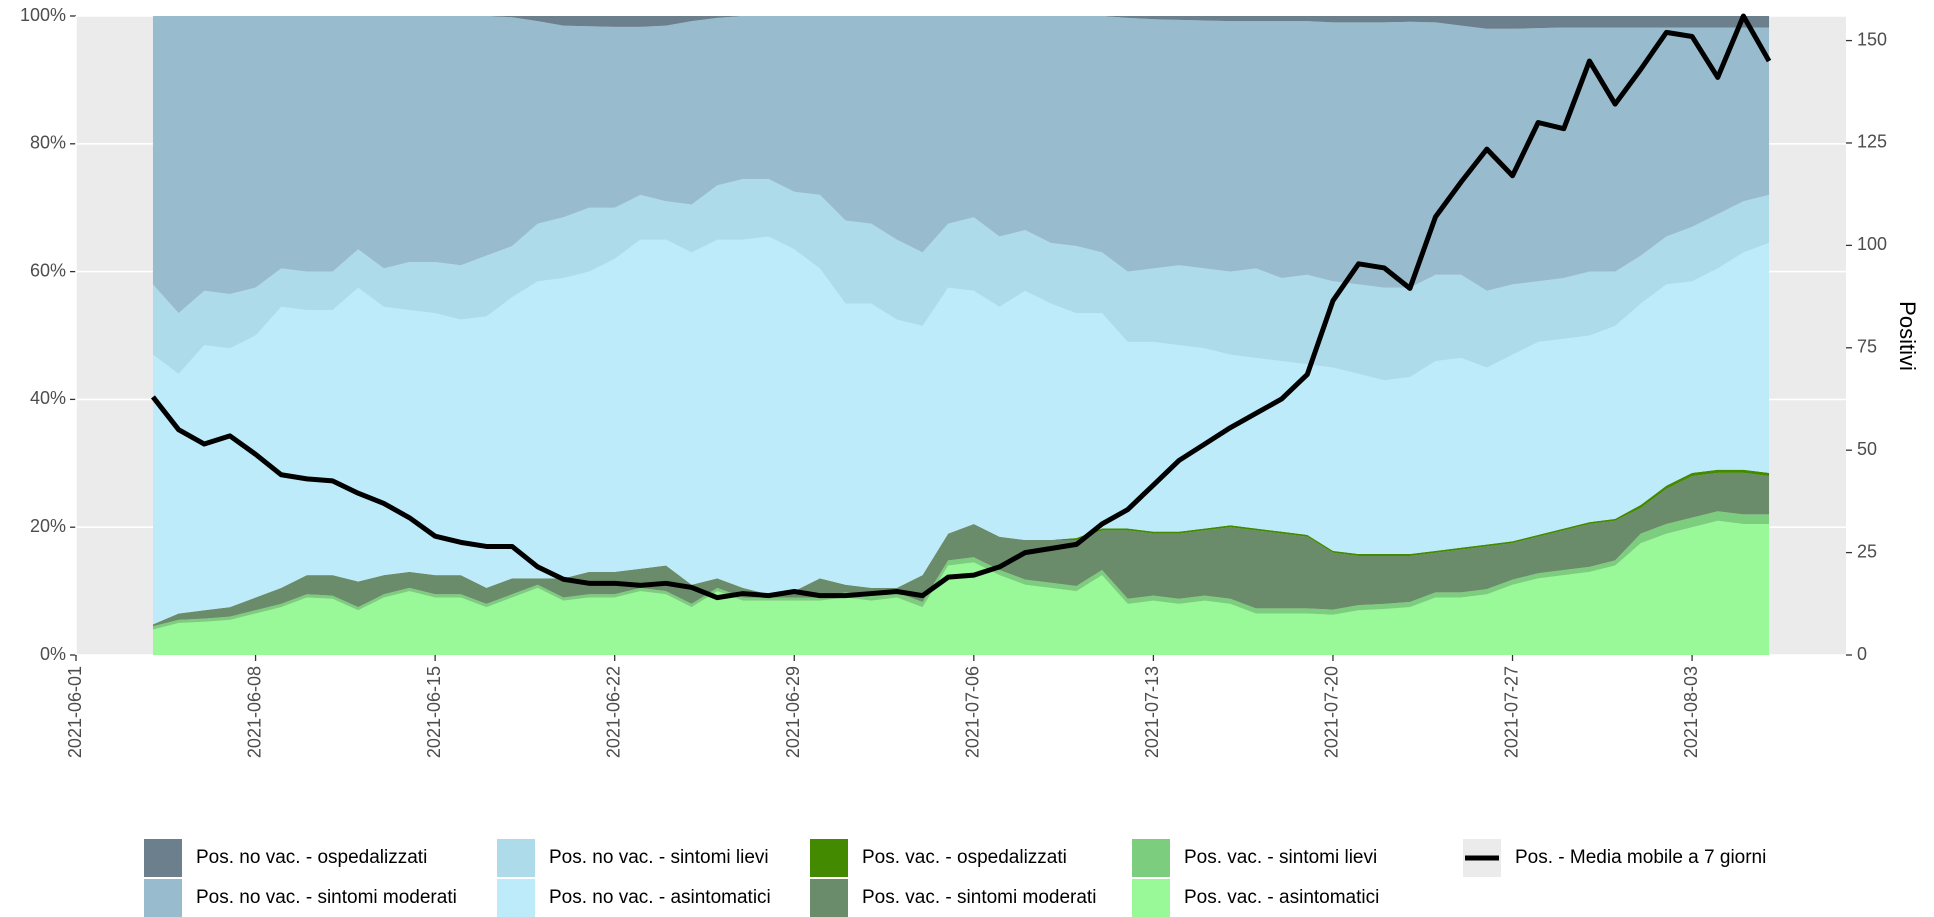 This screenshot has height=917, width=1934. I want to click on y-tick-label: 100%, so click(43, 15).